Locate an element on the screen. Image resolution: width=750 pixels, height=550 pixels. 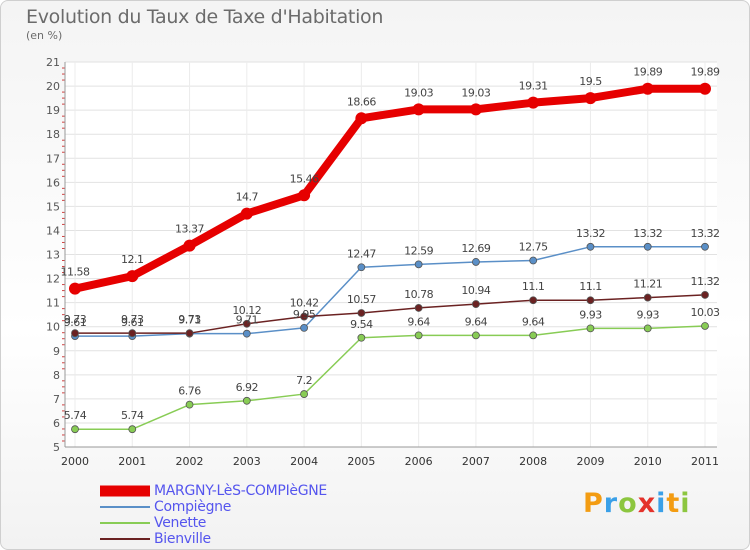
y-tick-label: 13 is located at coordinates (53, 255).